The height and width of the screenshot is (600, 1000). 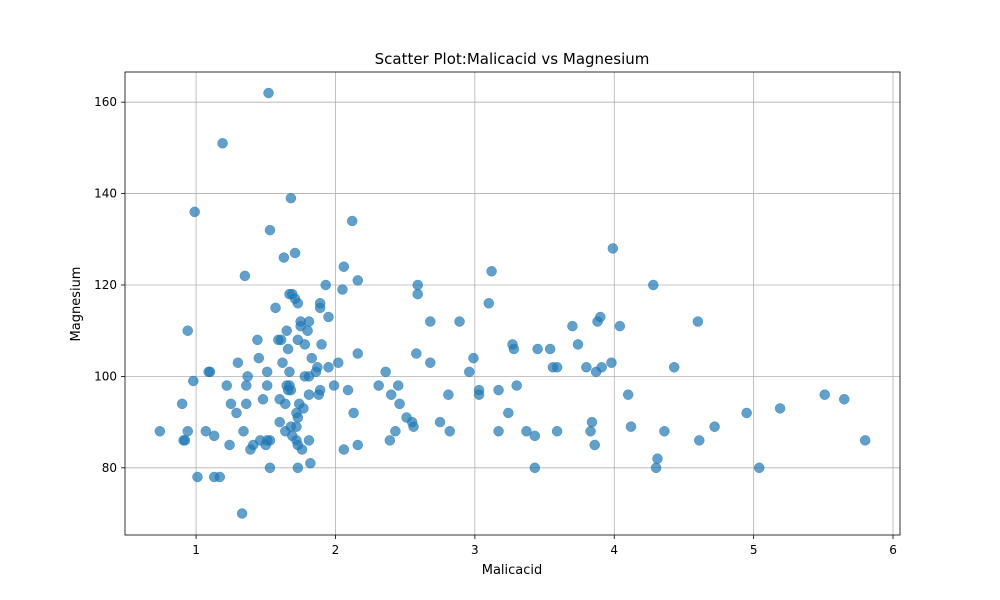 I want to click on chart-title: Scatter Plot:Malicacid vs Magnesium, so click(x=512, y=59).